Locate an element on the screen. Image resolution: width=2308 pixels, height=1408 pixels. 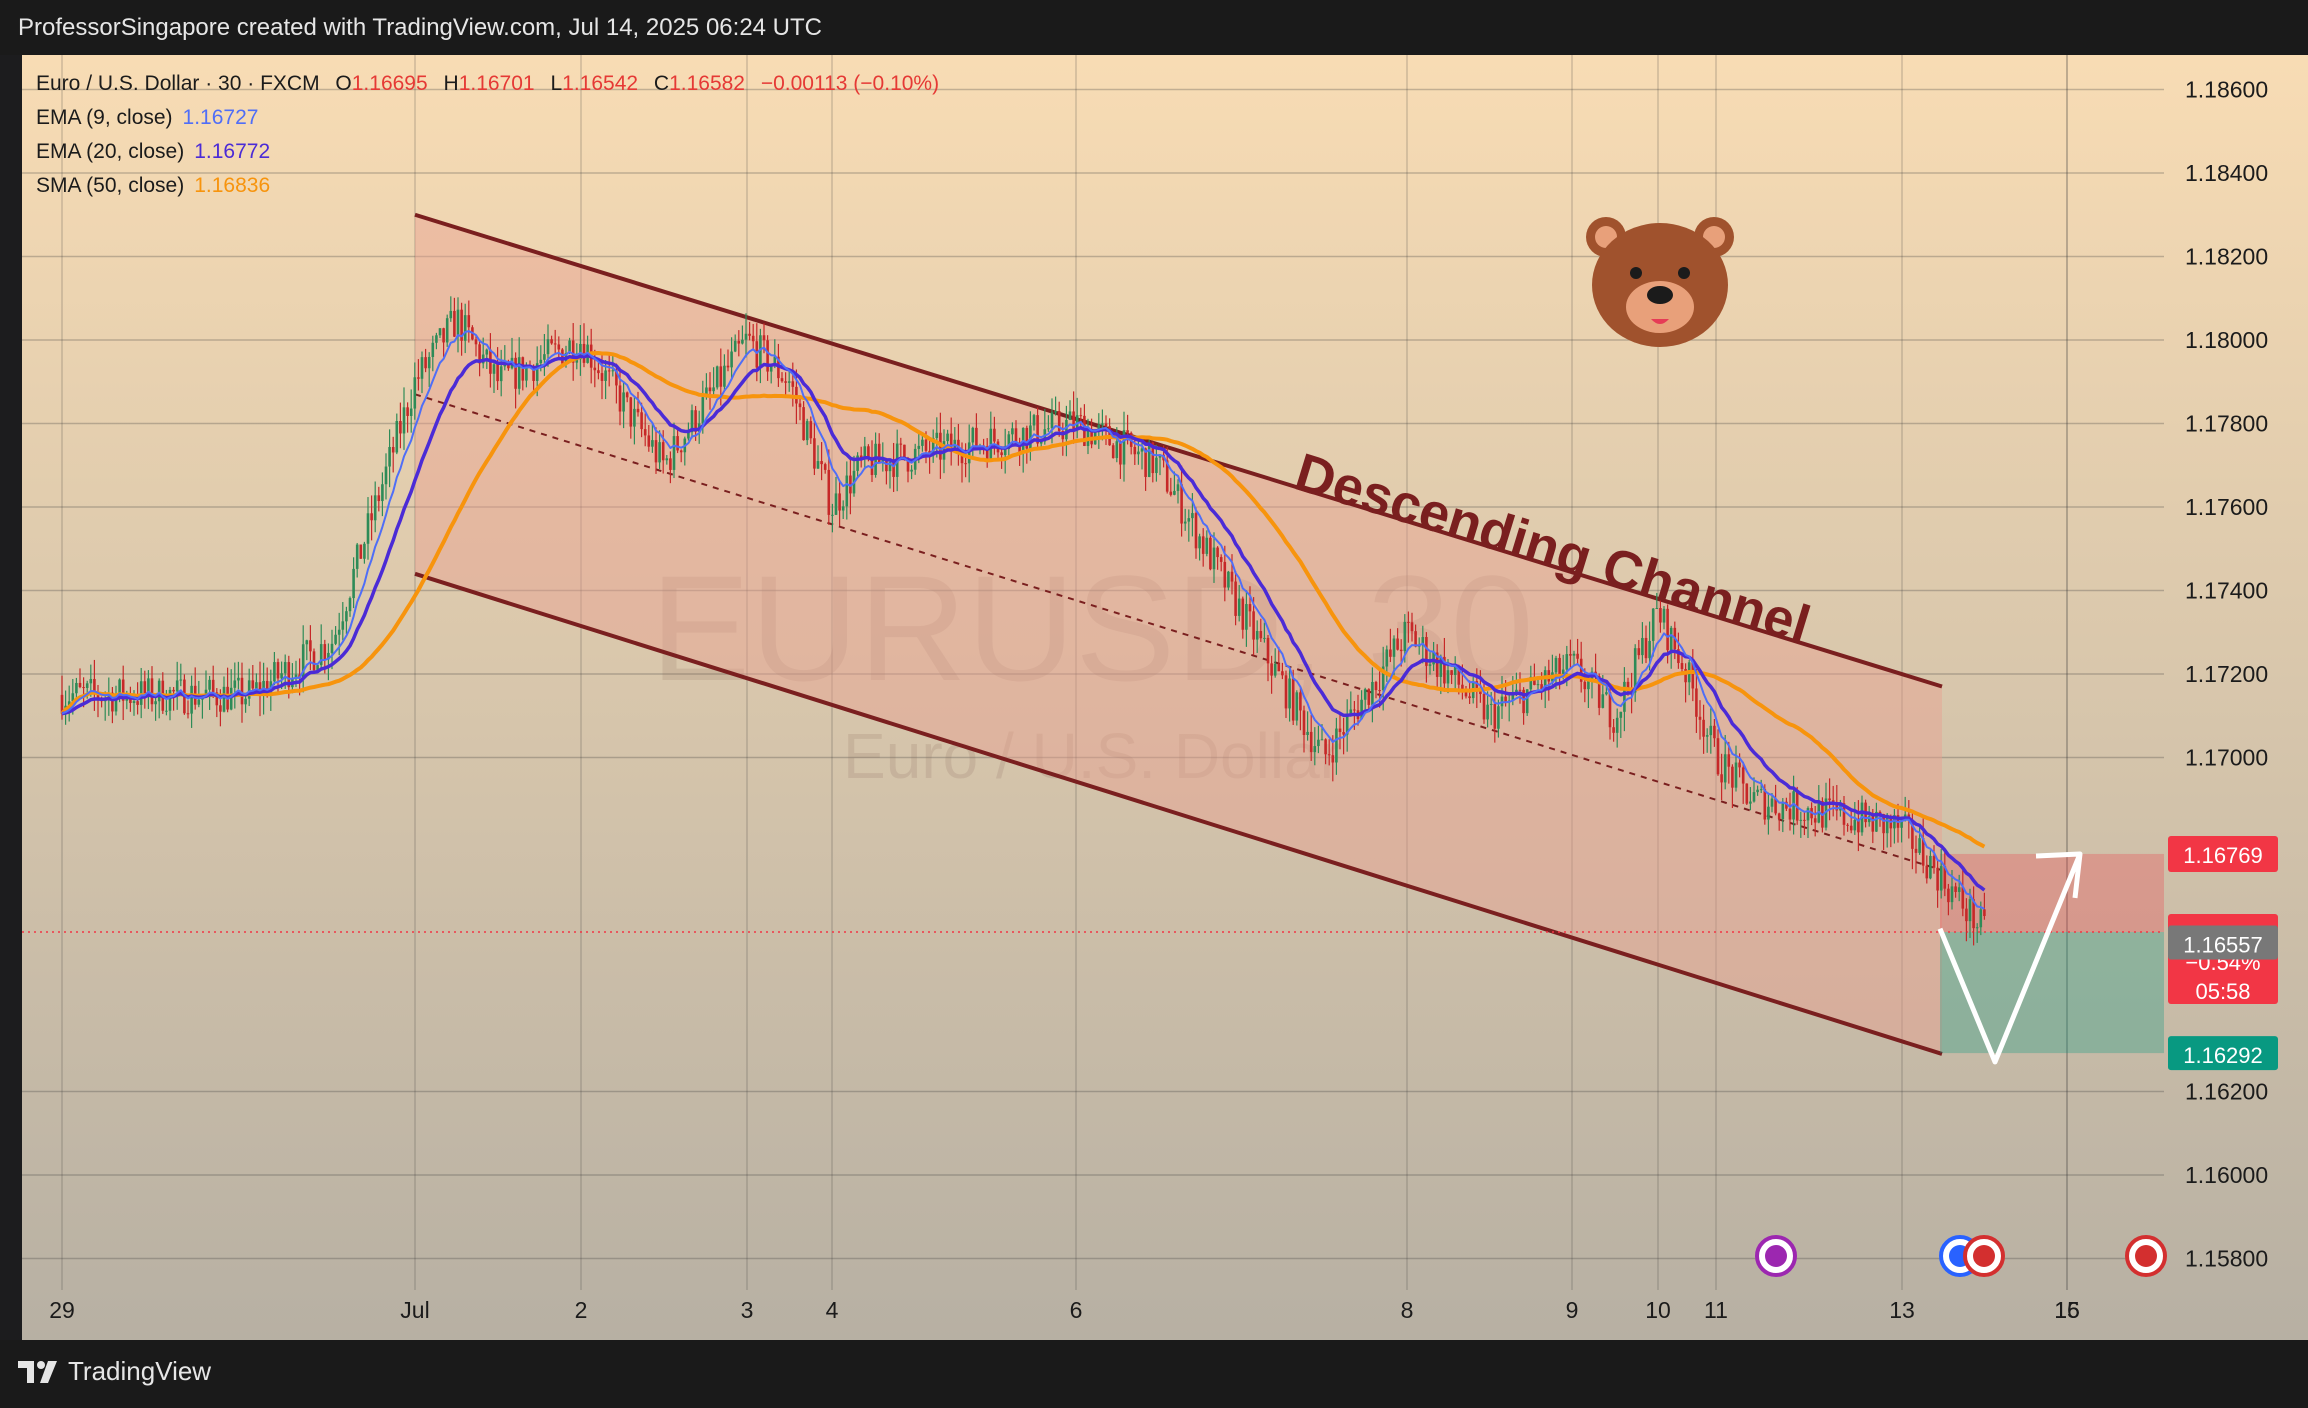
legend-ema9: EMA (9, close) 1.16727 is located at coordinates (147, 118).